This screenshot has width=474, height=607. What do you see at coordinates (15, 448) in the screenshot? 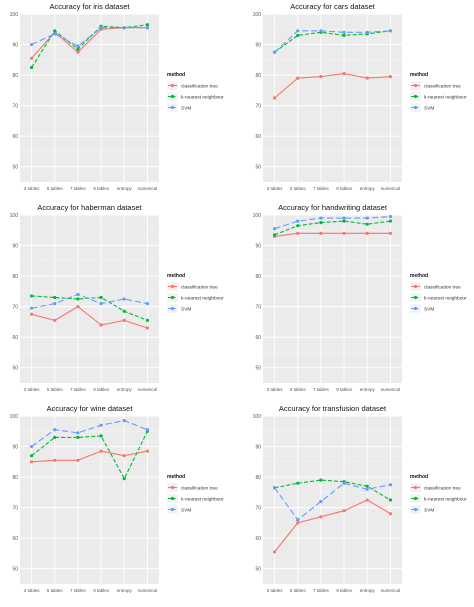
I see `y-tick-label: 90` at bounding box center [15, 448].